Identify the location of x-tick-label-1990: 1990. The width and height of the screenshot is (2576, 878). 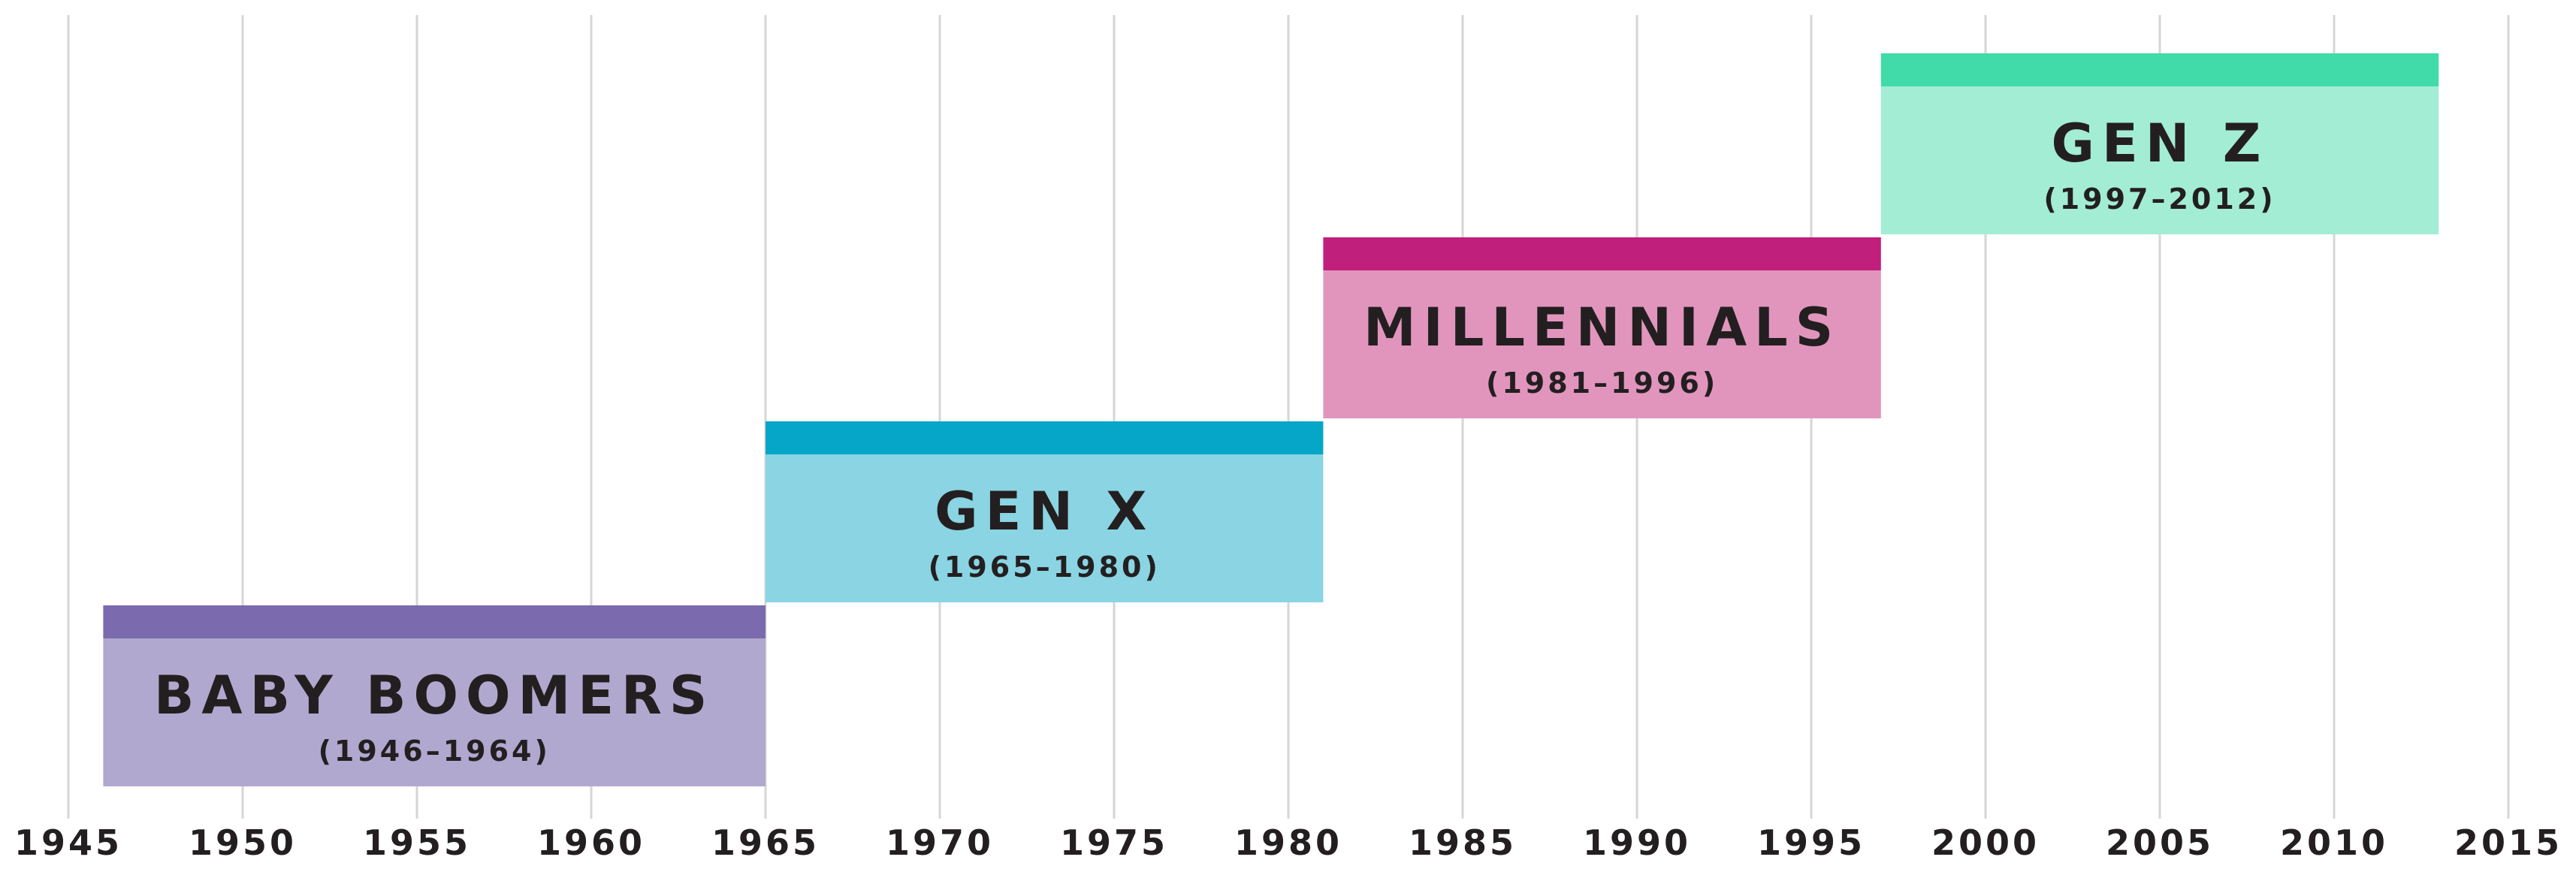
(1637, 843).